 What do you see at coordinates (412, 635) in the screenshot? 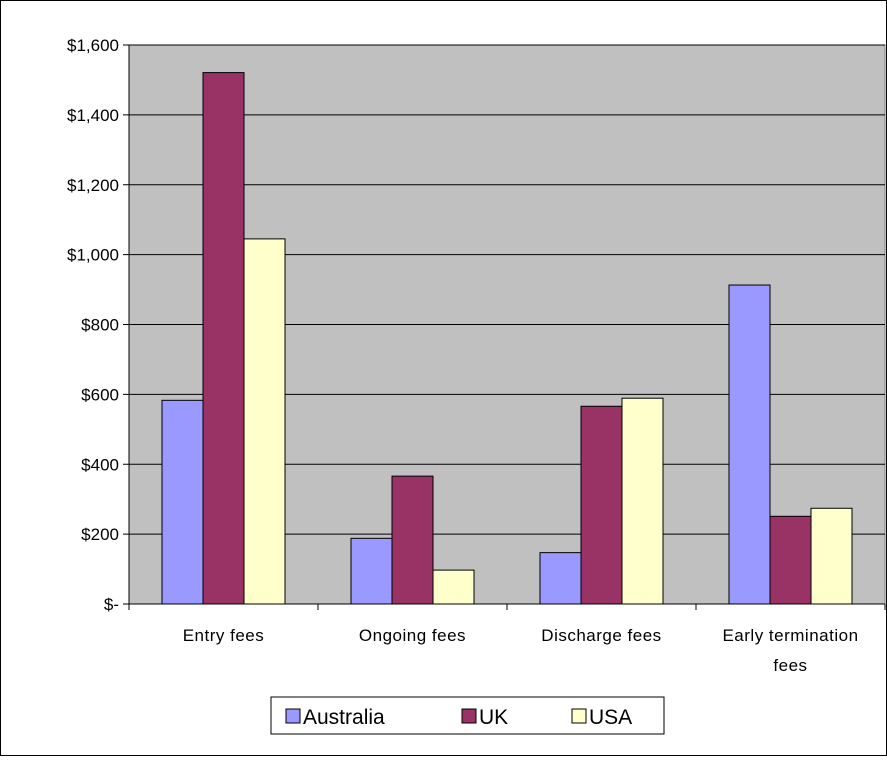
I see `x-tick-label: Ongoing fees` at bounding box center [412, 635].